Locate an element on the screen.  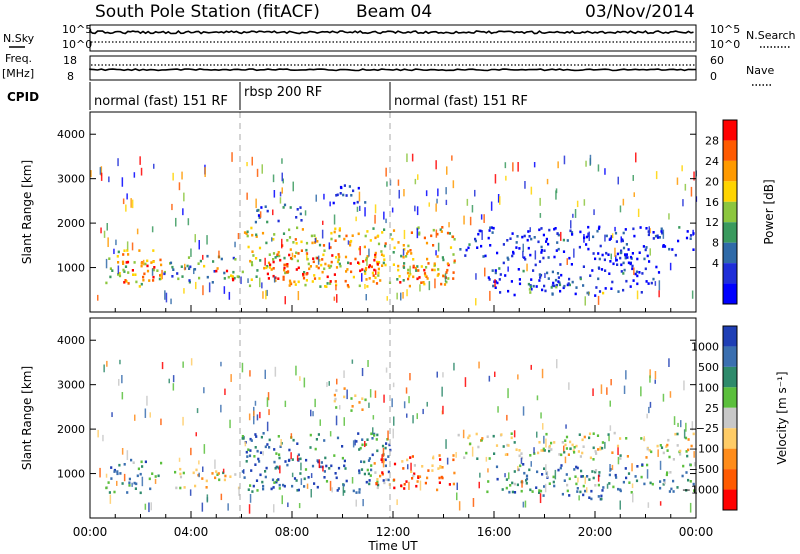
nsky-panel is located at coordinates (393, 38).